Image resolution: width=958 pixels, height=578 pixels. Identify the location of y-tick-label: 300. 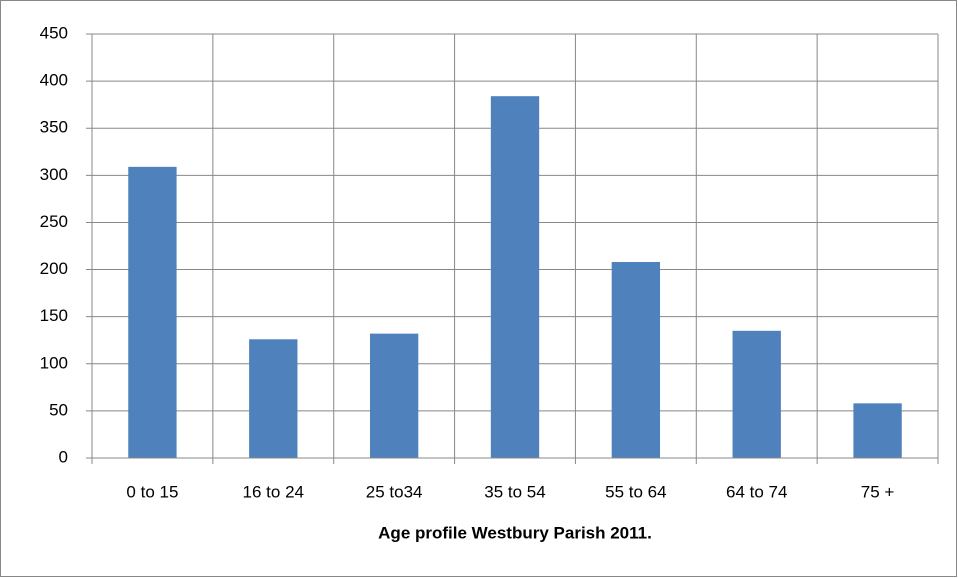
(54, 174).